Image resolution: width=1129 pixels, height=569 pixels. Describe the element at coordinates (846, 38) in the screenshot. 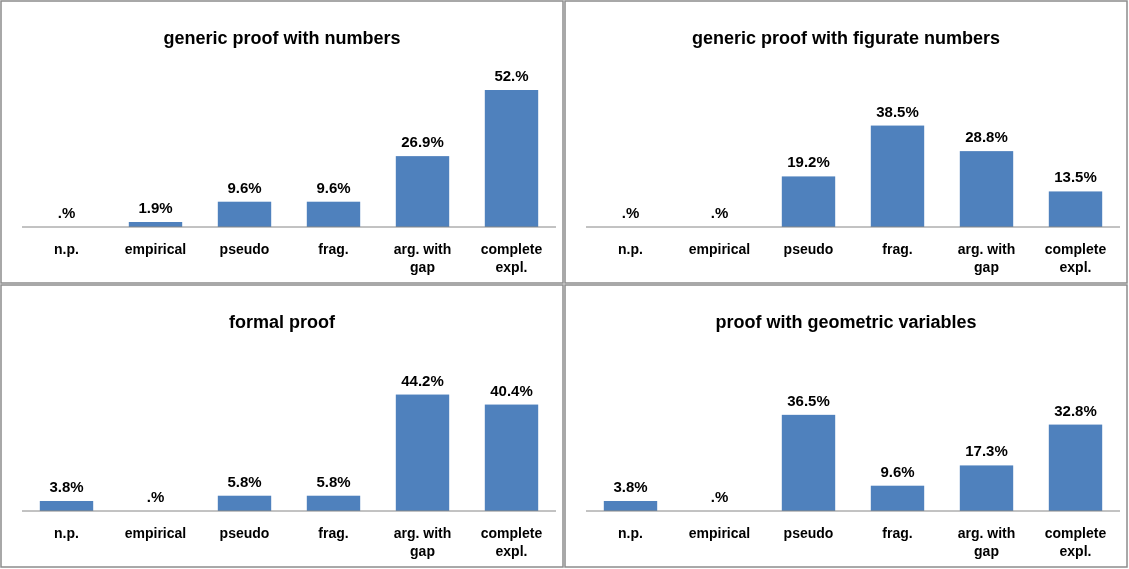

I see `chart-title: generic proof with figurate numbers` at that location.